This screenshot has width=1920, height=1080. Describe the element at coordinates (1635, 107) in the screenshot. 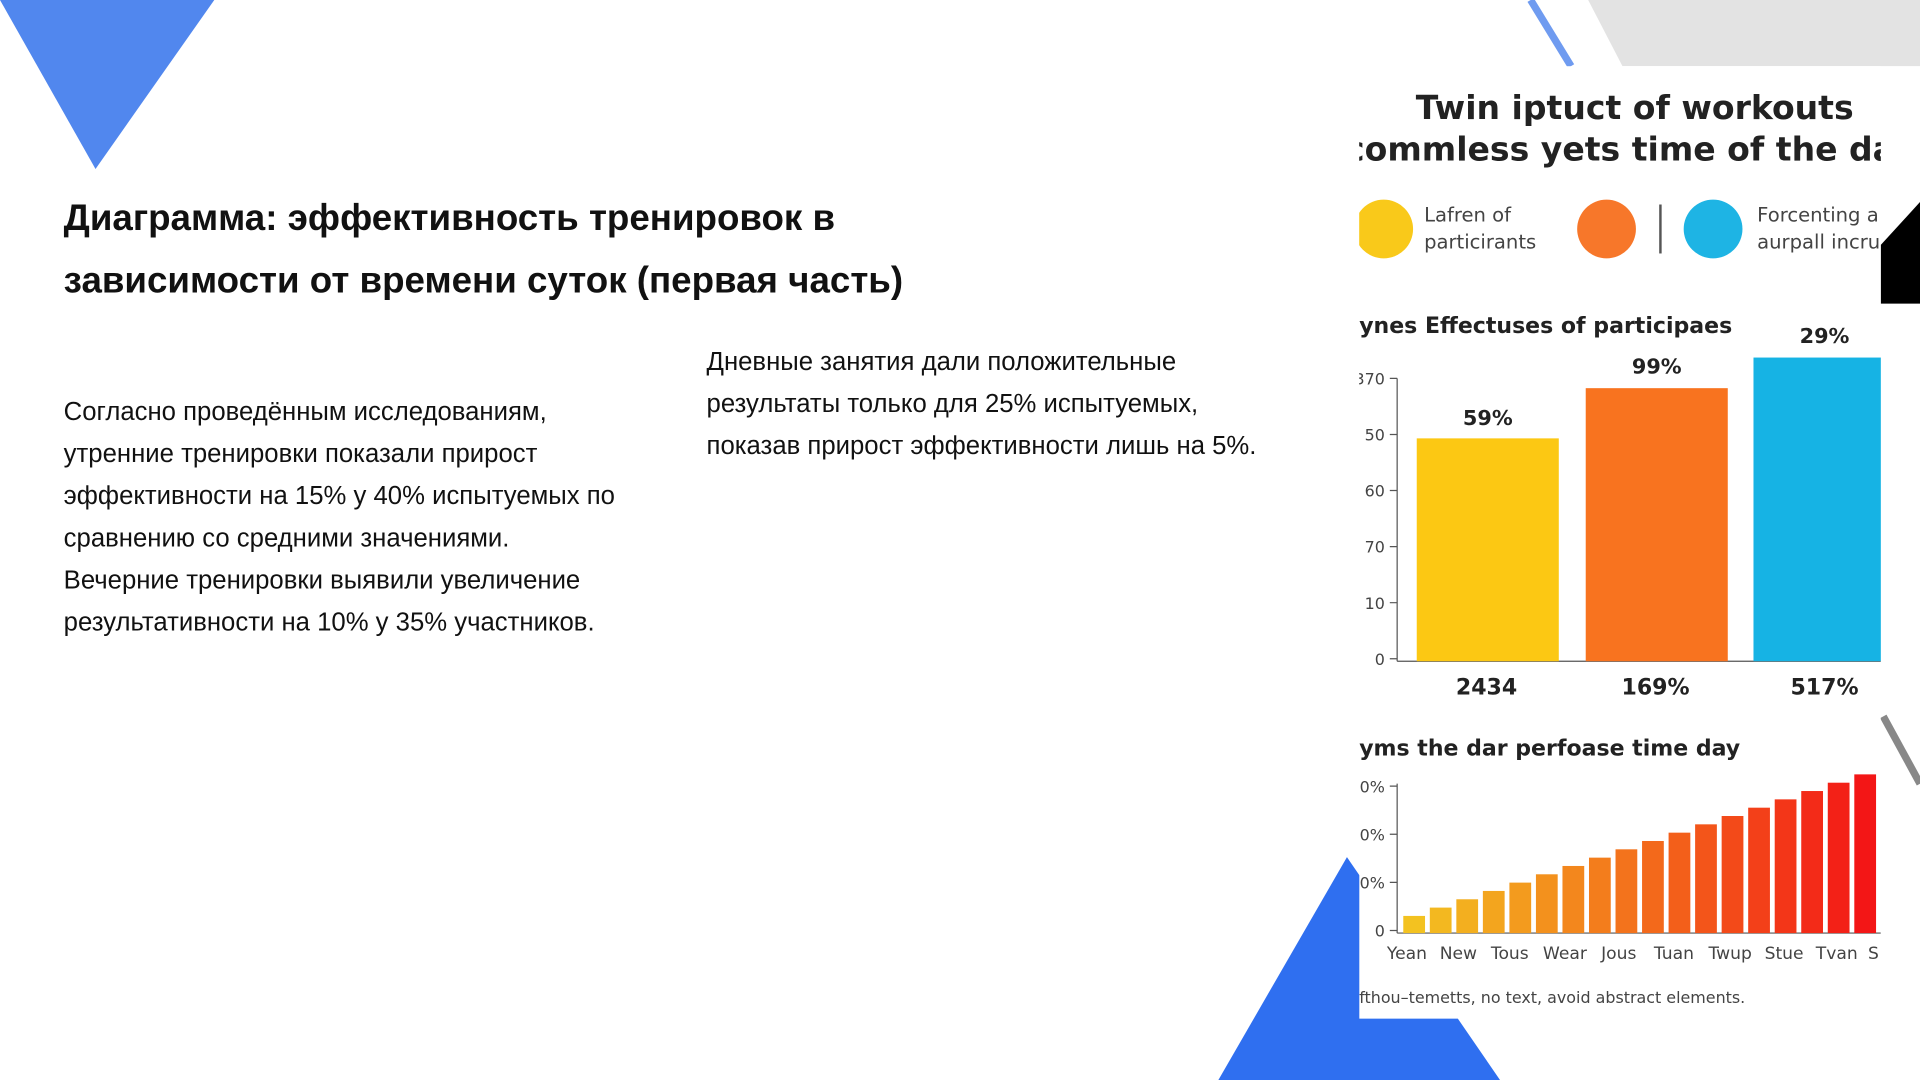

I see `image-title: Twin iptuct of workouts` at that location.